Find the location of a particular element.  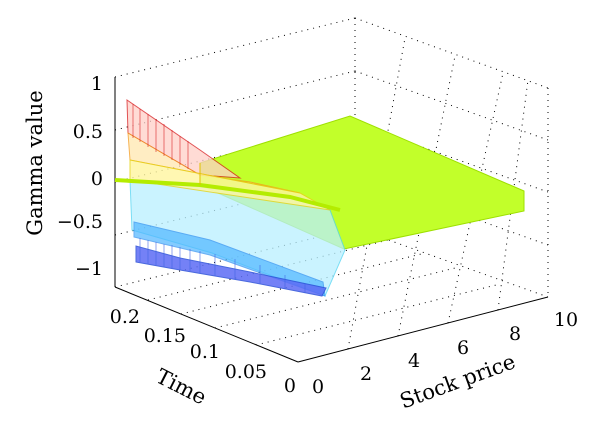

z-axis-label: Gamma value is located at coordinates (35, 162).